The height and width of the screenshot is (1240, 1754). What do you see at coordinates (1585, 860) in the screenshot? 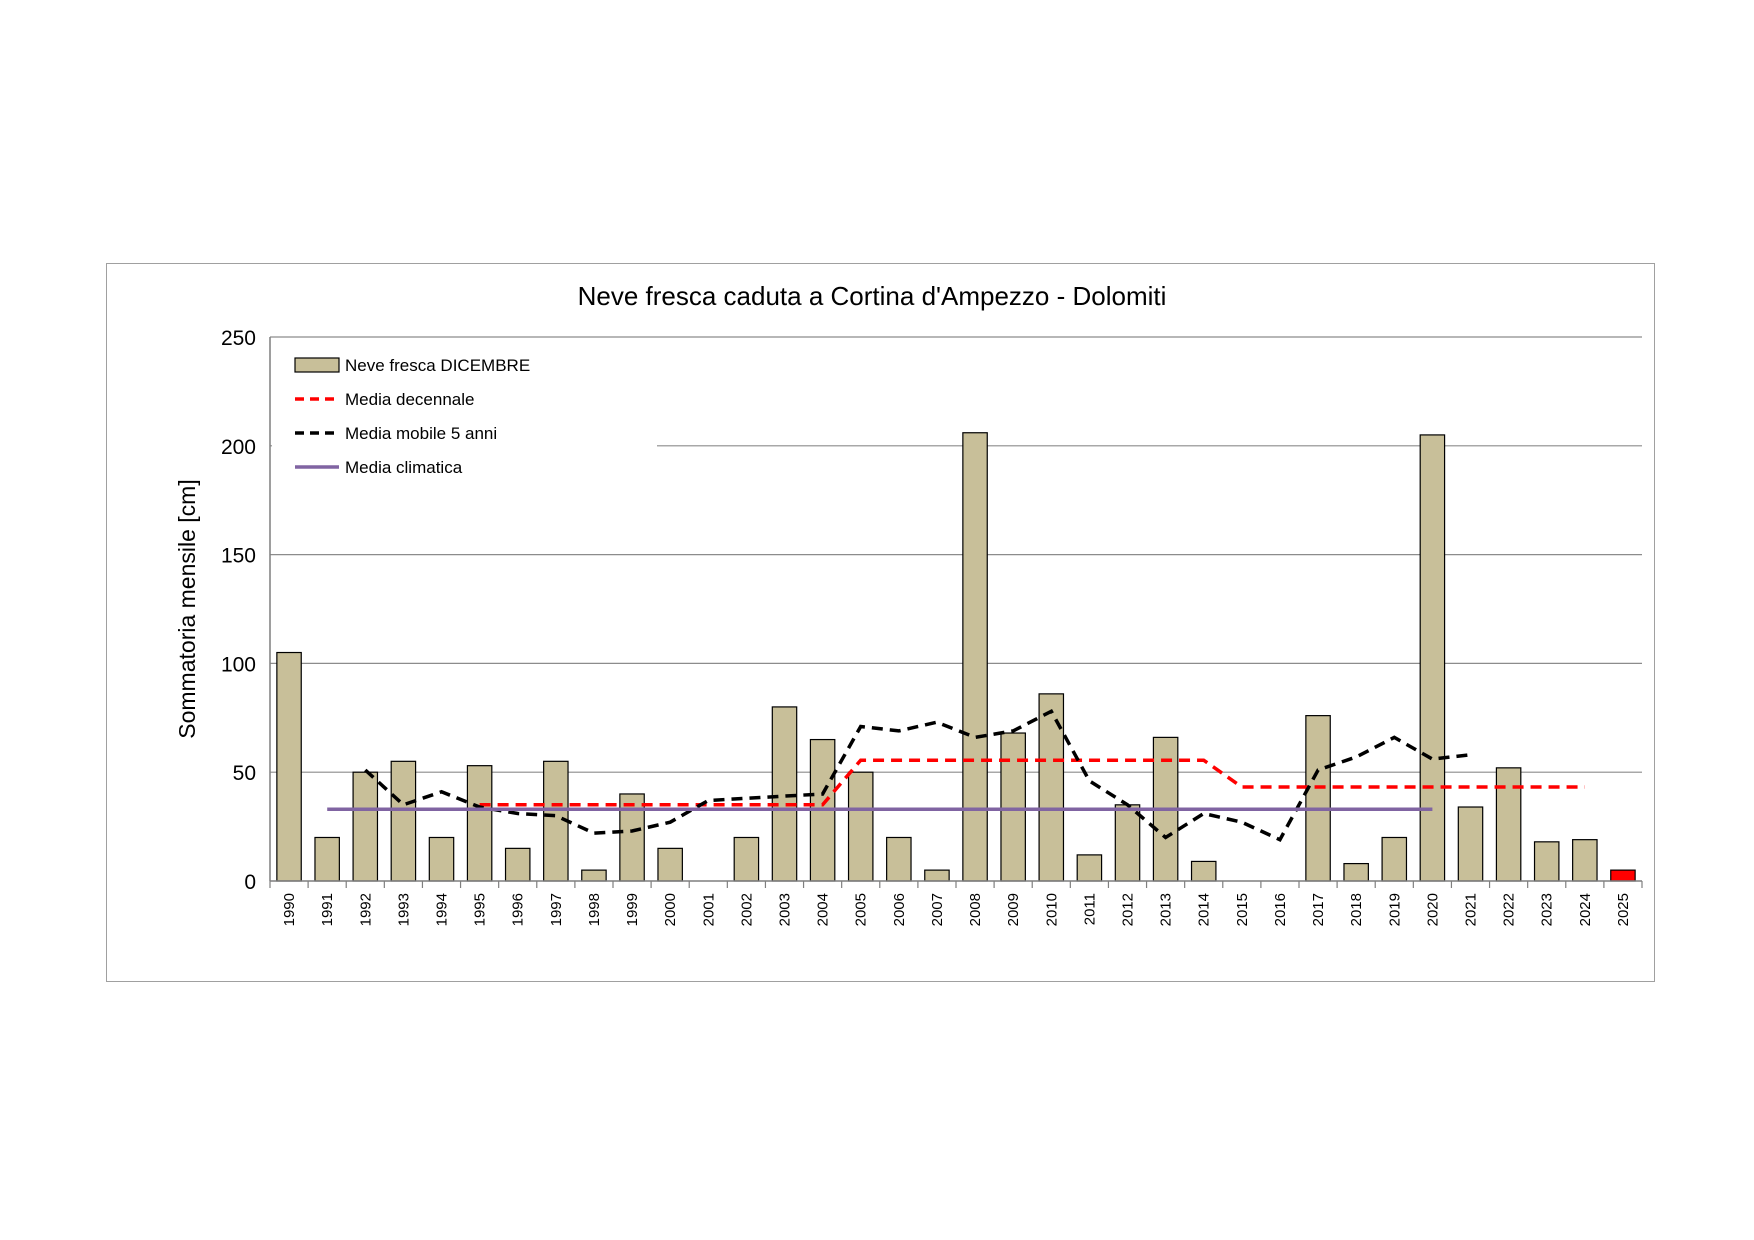
I see `bar-2024` at bounding box center [1585, 860].